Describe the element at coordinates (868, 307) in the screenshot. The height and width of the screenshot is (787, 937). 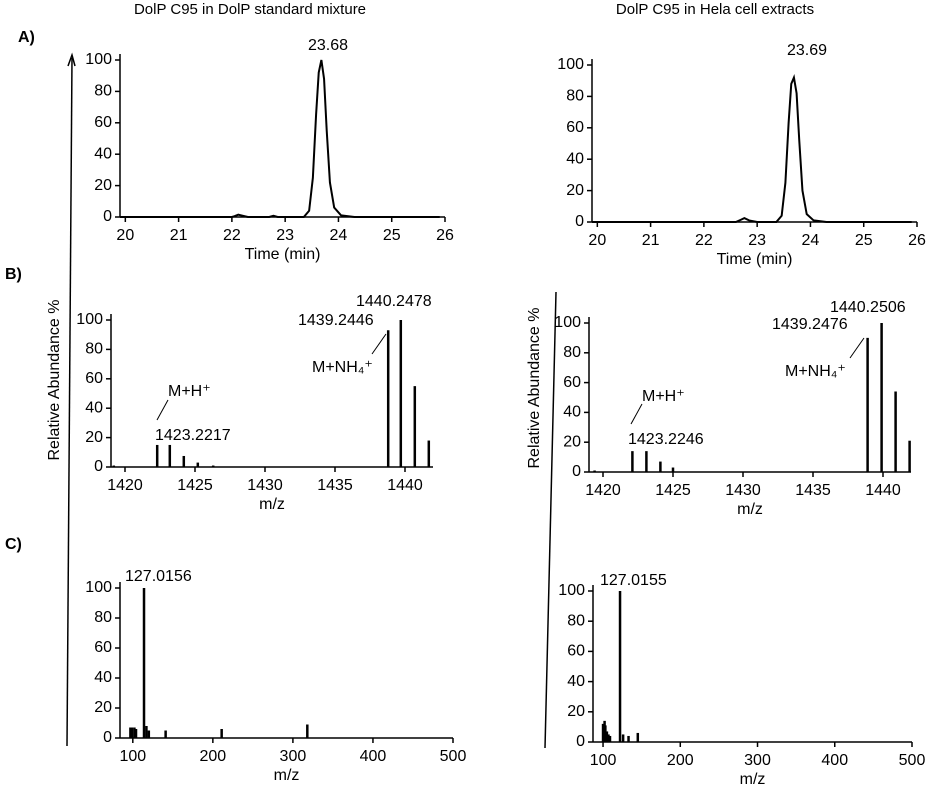
I see `annotation: 1440.2506` at that location.